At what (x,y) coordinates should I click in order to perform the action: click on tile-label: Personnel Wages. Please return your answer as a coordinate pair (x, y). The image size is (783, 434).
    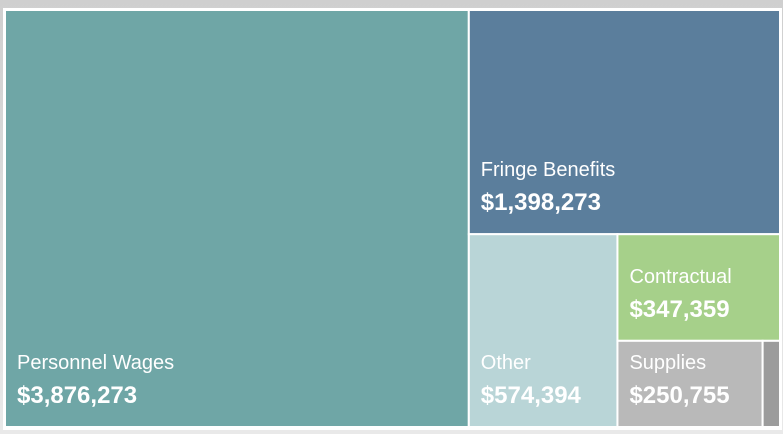
    Looking at the image, I should click on (95, 363).